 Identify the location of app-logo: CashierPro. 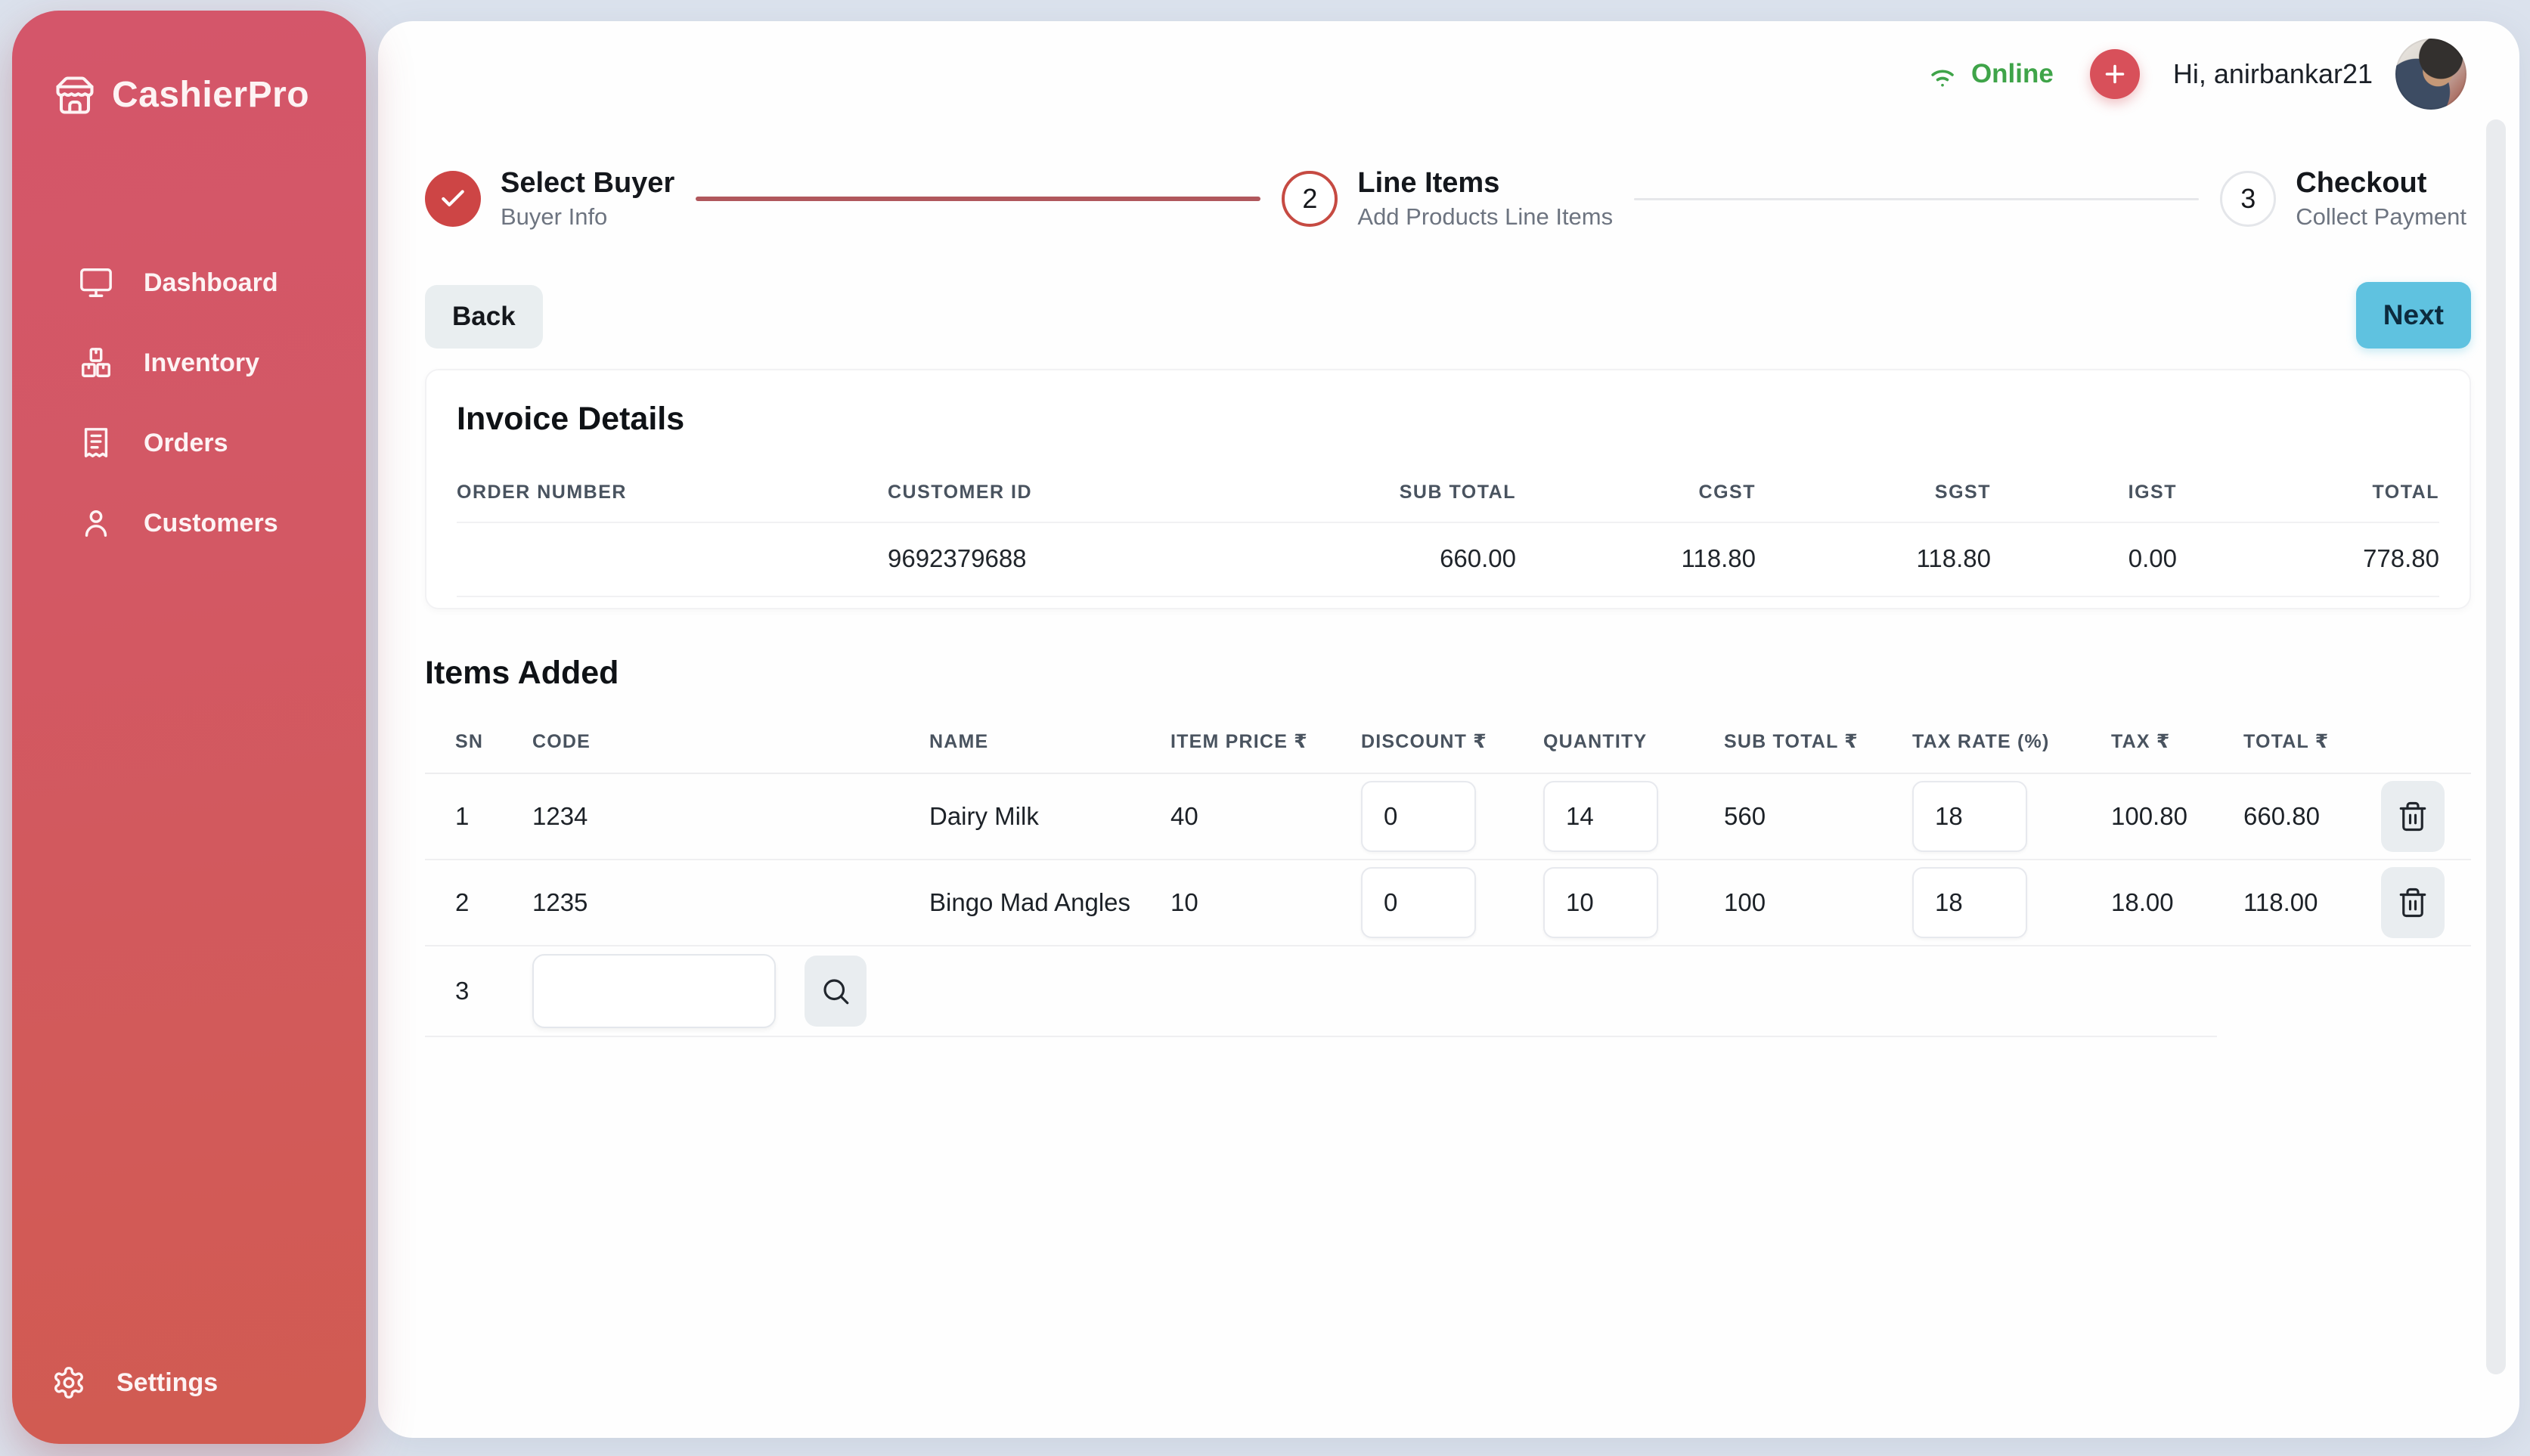
(189, 63).